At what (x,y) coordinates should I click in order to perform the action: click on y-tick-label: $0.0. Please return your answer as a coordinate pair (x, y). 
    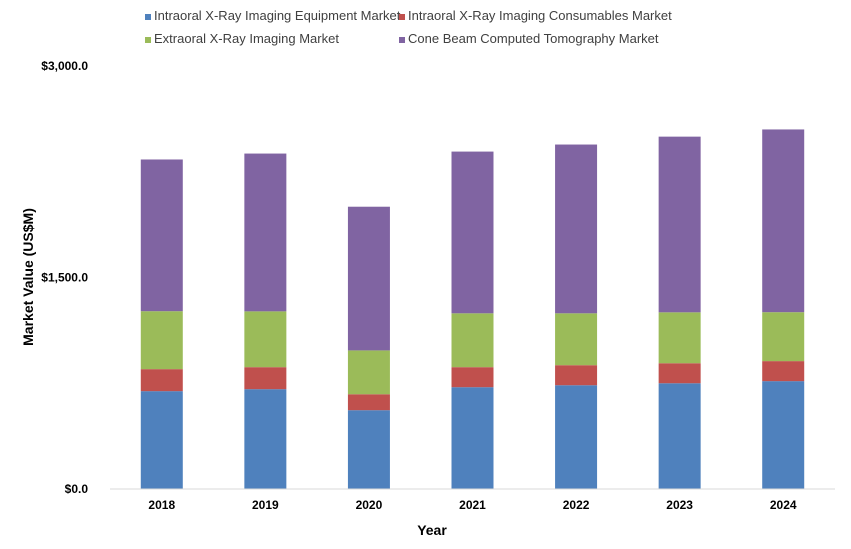
    Looking at the image, I should click on (77, 489).